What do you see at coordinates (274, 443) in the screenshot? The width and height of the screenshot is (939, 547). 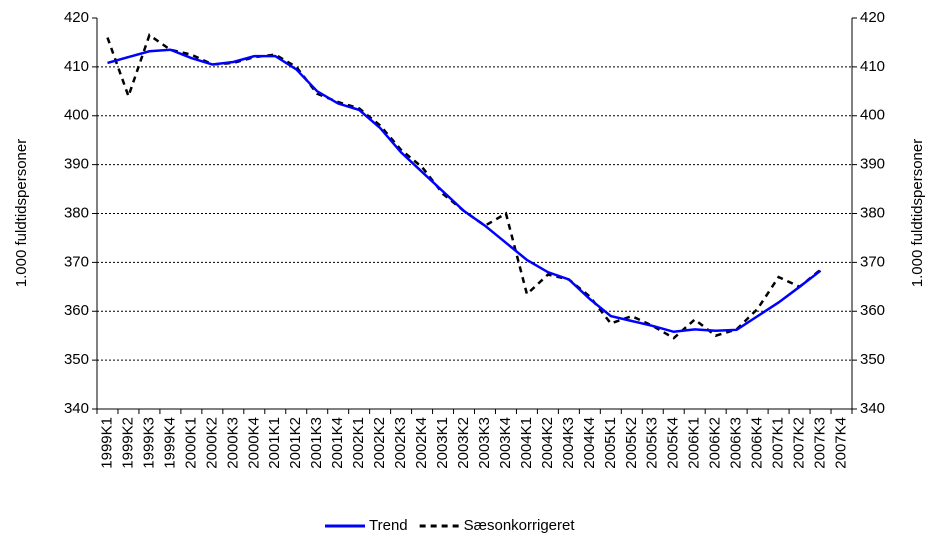 I see `x-tick-label: 2001K1` at bounding box center [274, 443].